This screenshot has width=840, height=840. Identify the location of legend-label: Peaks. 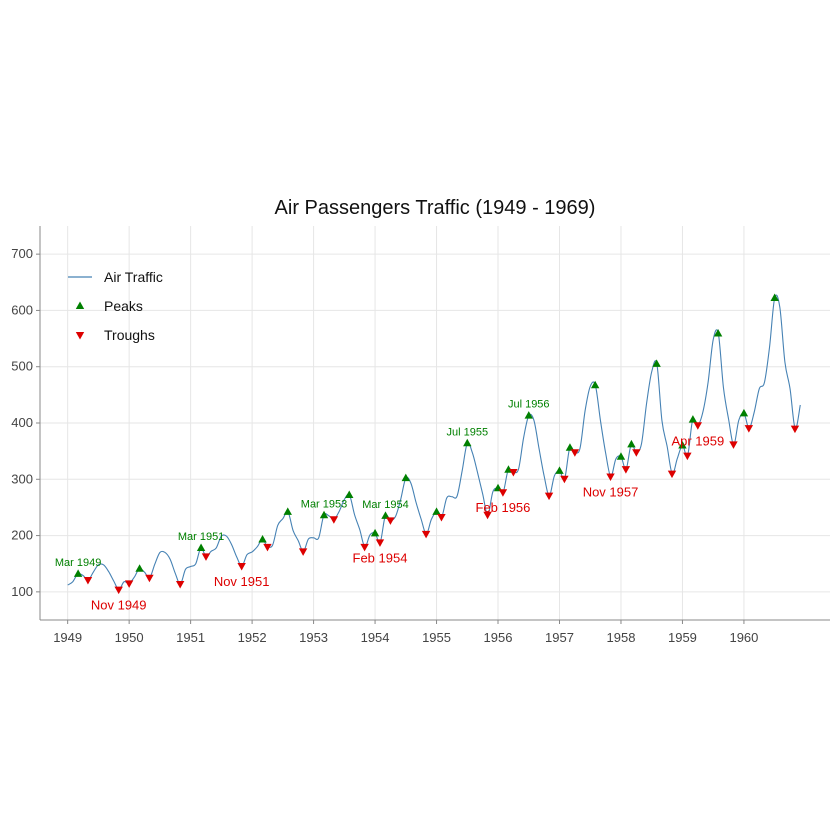
(123, 306).